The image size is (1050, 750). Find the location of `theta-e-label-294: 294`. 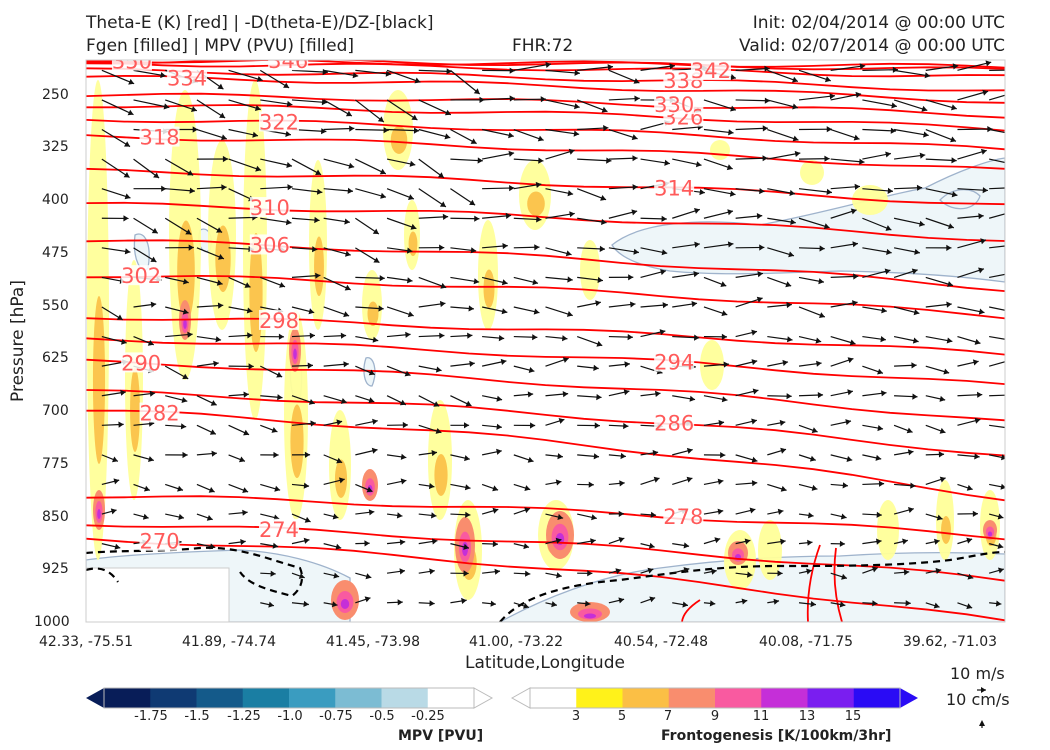

theta-e-label-294: 294 is located at coordinates (674, 363).